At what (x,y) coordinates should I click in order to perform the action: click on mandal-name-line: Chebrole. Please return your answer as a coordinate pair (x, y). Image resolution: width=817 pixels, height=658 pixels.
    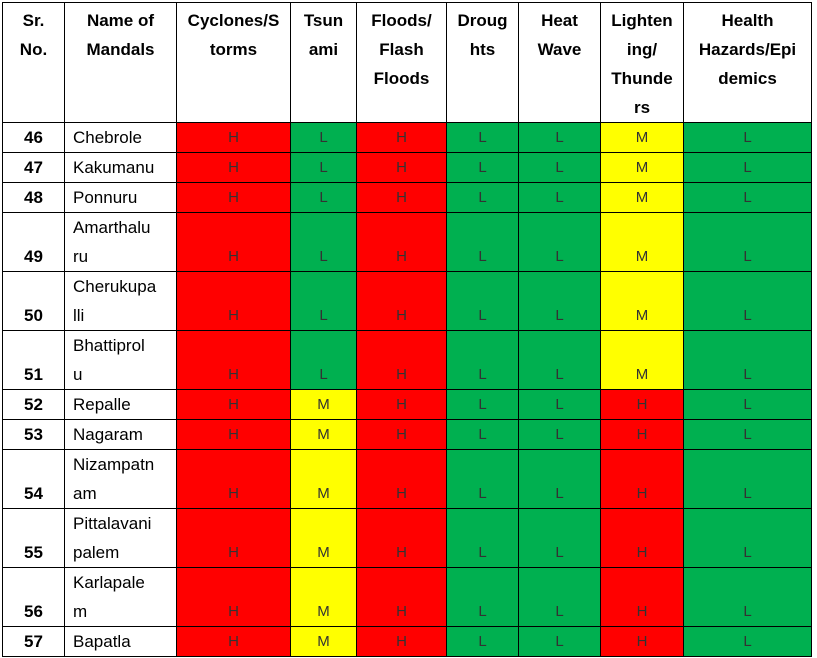
    Looking at the image, I should click on (107, 137).